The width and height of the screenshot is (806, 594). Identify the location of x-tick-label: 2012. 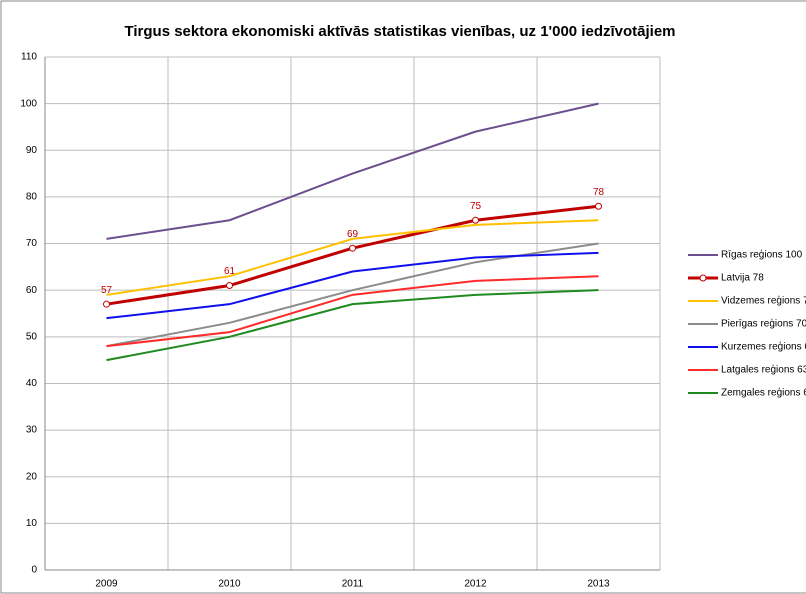
(475, 584).